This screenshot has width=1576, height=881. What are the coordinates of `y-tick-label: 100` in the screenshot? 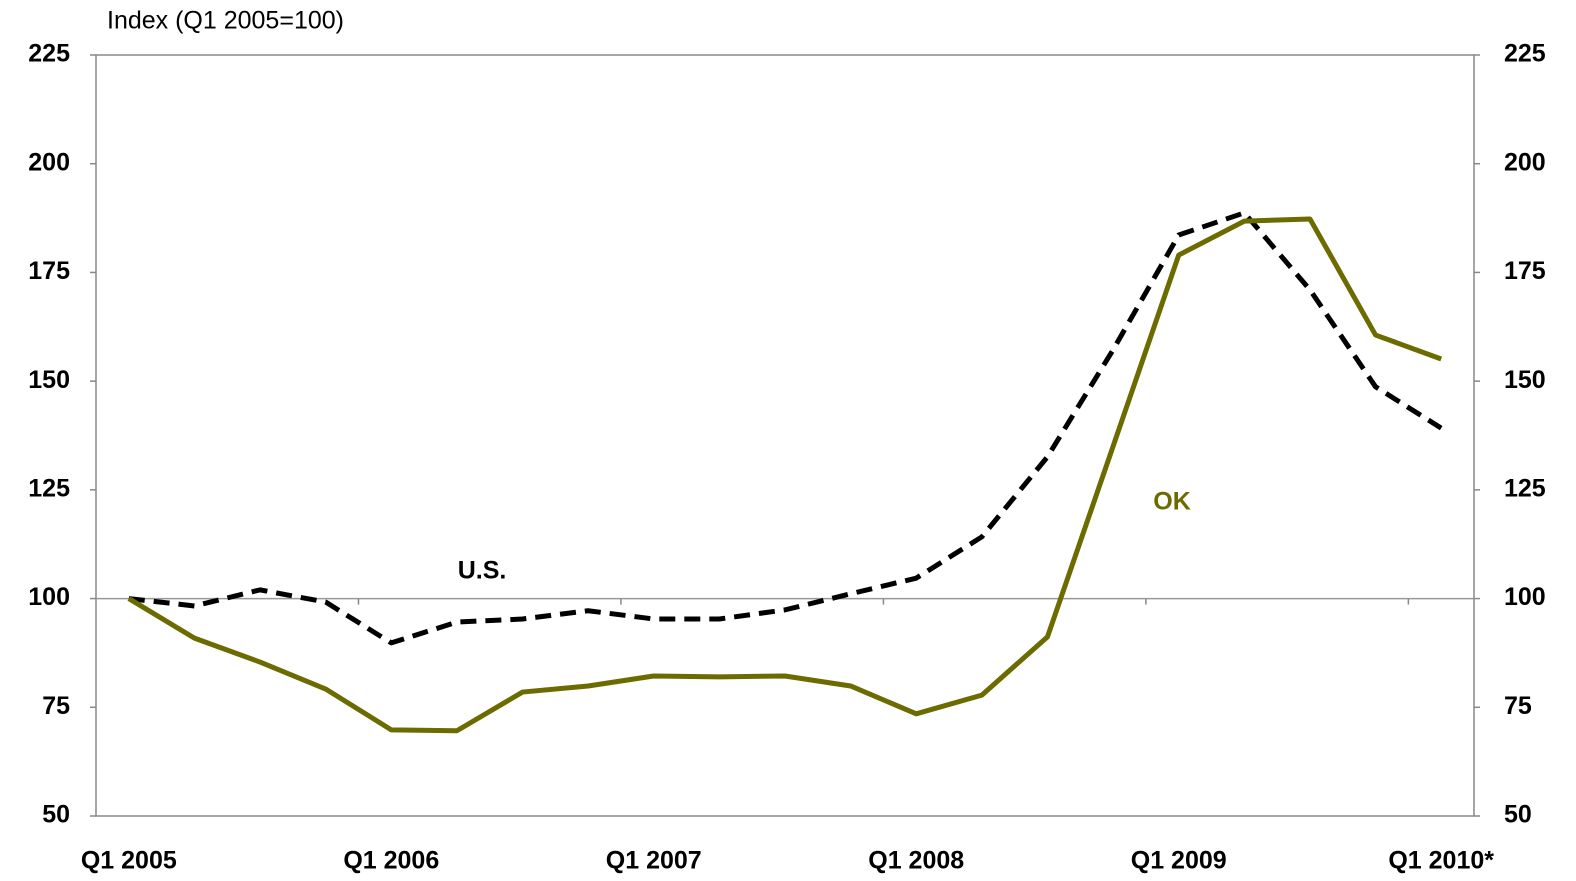 It's located at (49, 597).